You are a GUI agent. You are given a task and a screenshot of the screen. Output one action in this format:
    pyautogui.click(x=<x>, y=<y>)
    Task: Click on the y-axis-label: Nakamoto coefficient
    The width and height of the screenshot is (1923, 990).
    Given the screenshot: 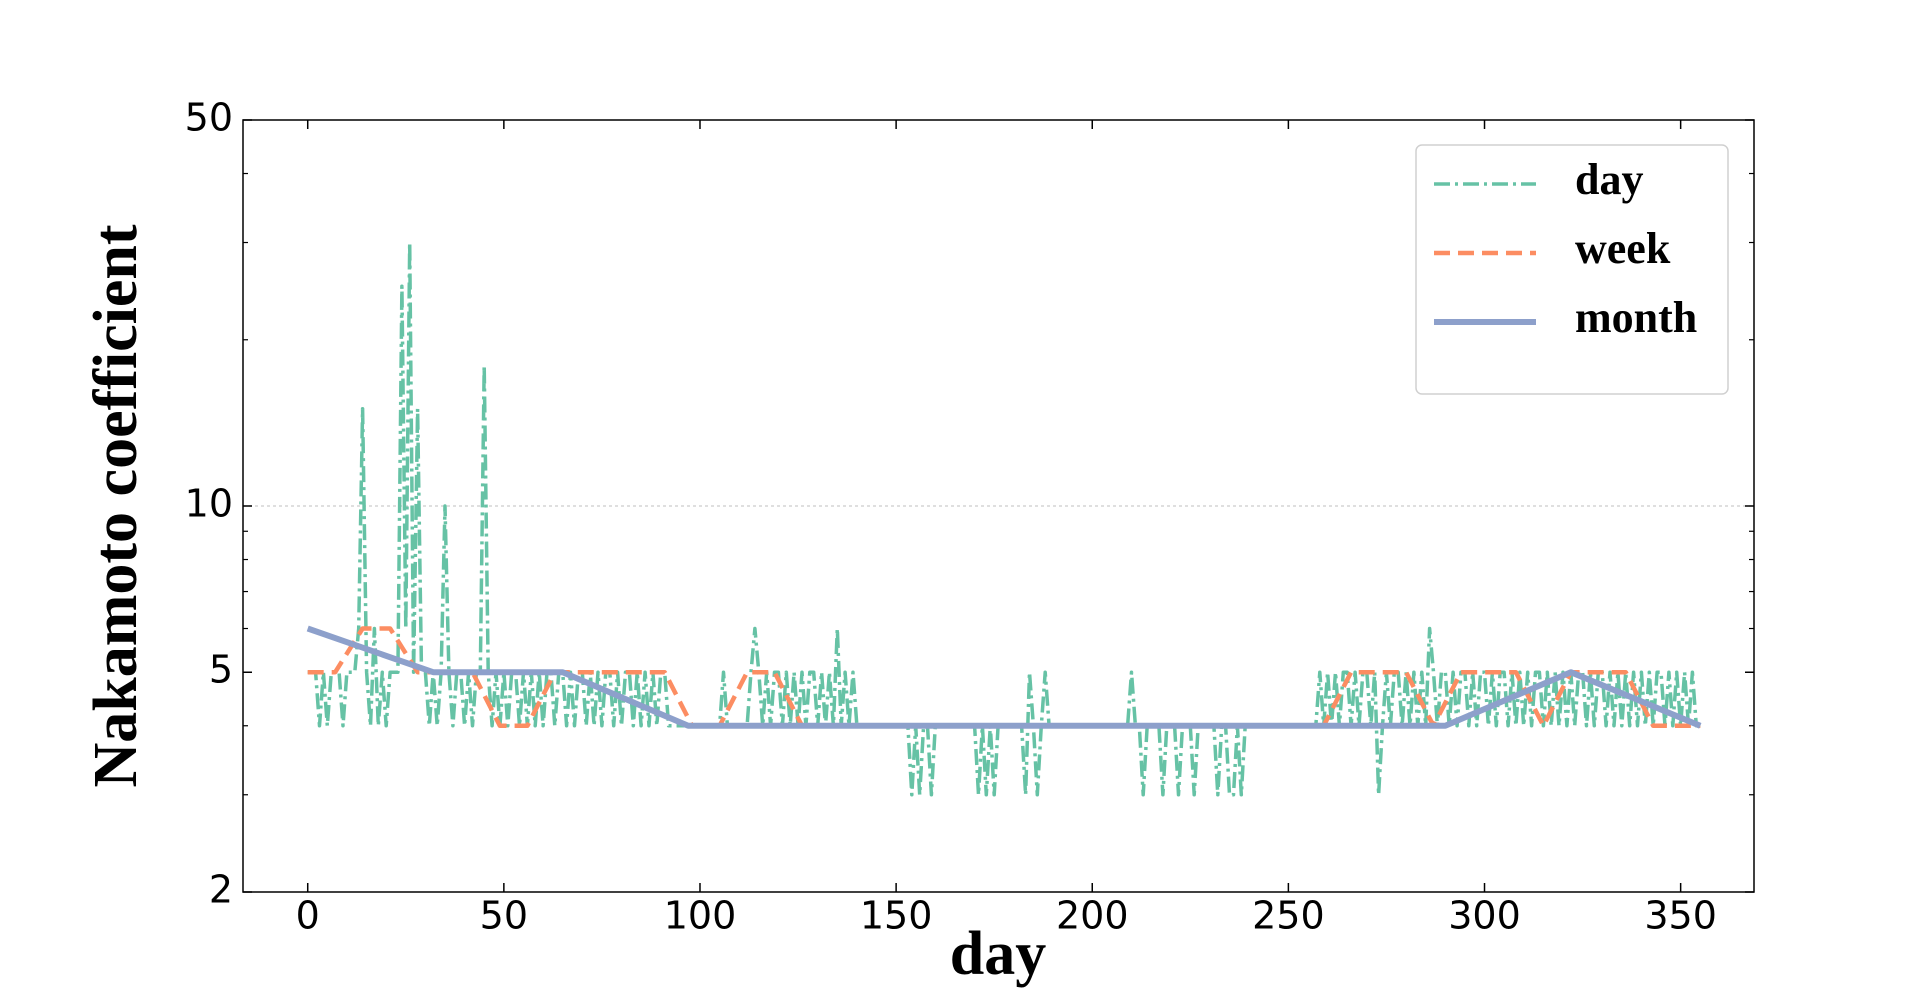 What is the action you would take?
    pyautogui.click(x=116, y=505)
    